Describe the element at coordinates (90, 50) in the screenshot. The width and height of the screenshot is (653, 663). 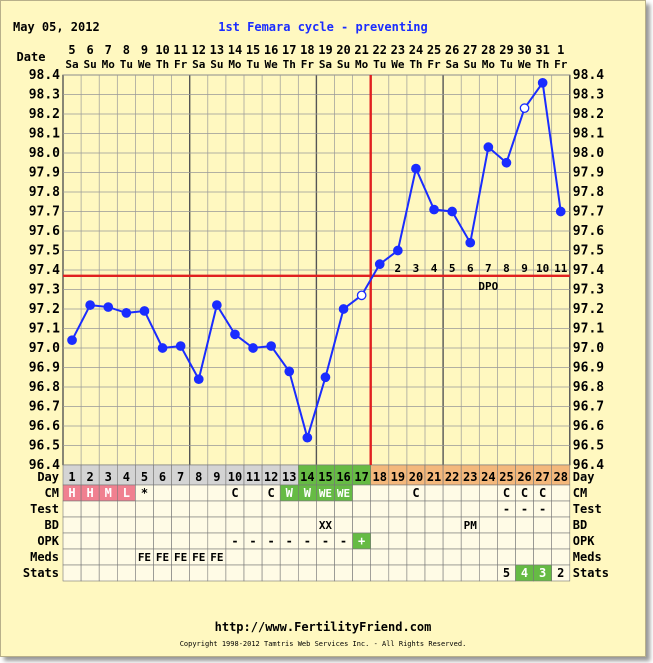
I see `date-label: 6` at that location.